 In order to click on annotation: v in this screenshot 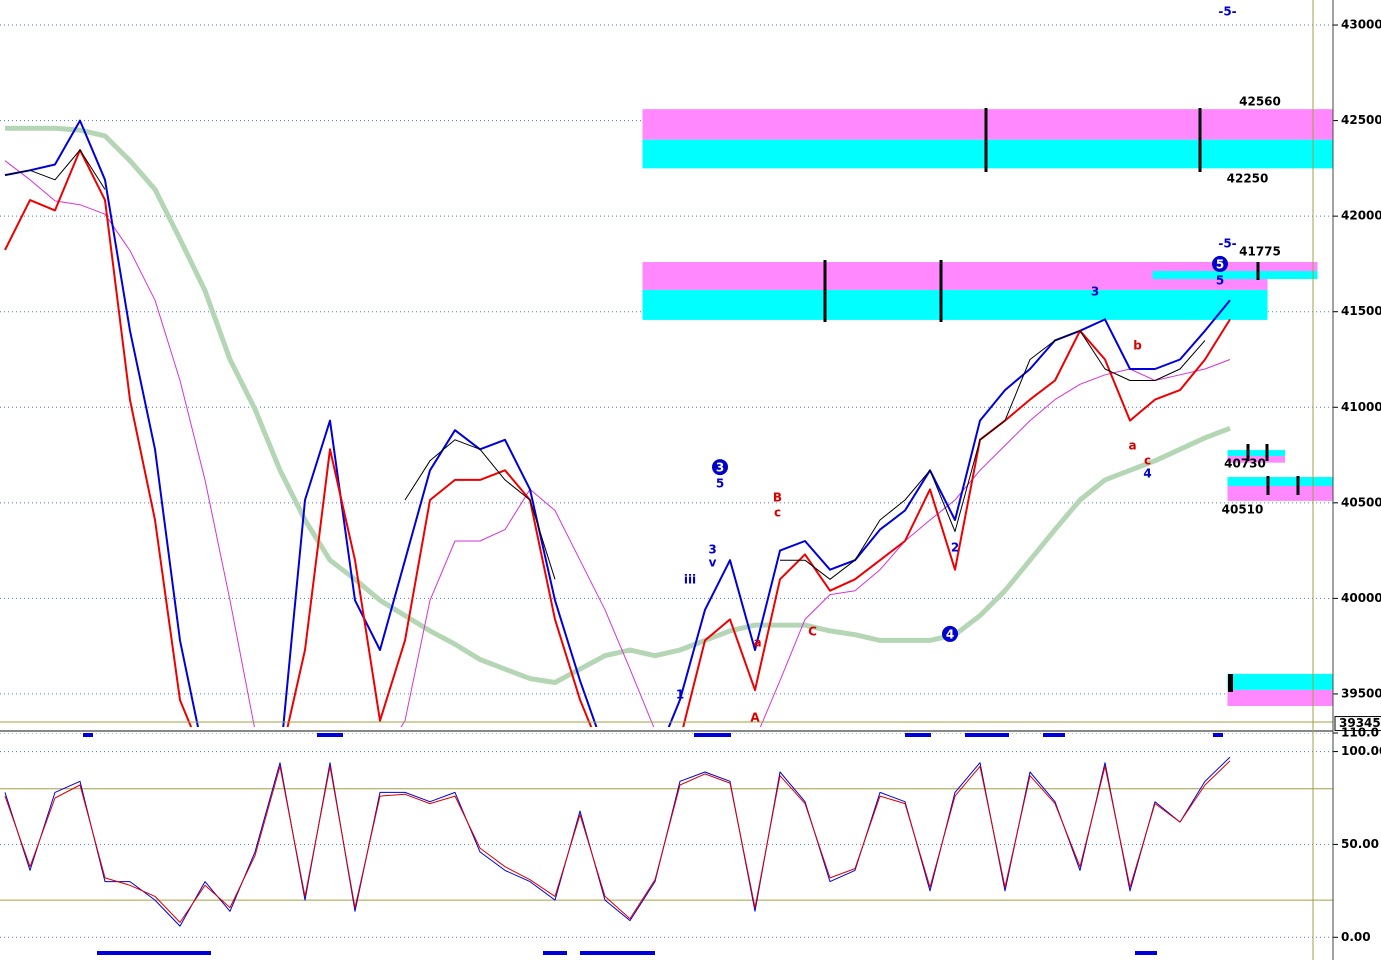, I will do `click(713, 563)`.